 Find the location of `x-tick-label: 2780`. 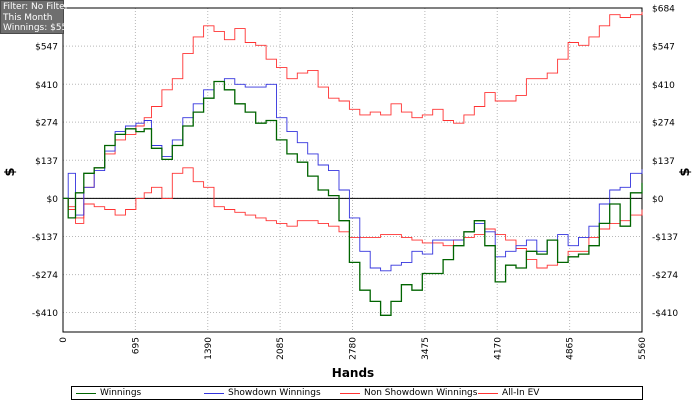

x-tick-label: 2780 is located at coordinates (354, 348).